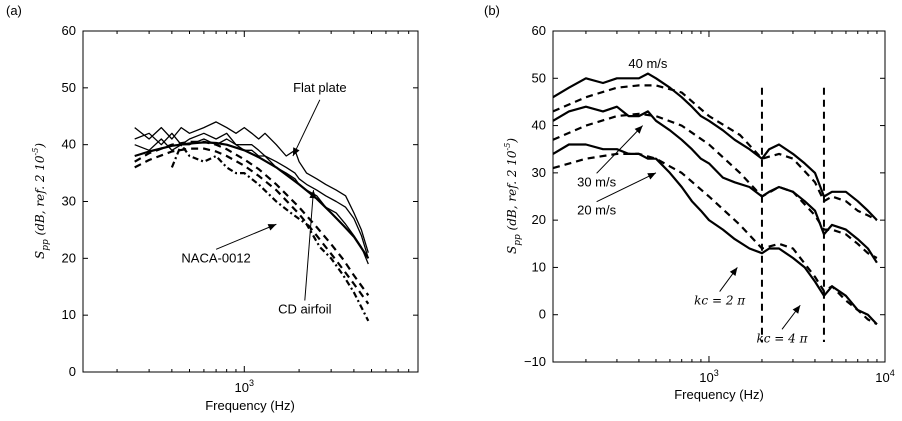 Image resolution: width=902 pixels, height=421 pixels. What do you see at coordinates (69, 87) in the screenshot?
I see `panel-a-y-tick-label: 50` at bounding box center [69, 87].